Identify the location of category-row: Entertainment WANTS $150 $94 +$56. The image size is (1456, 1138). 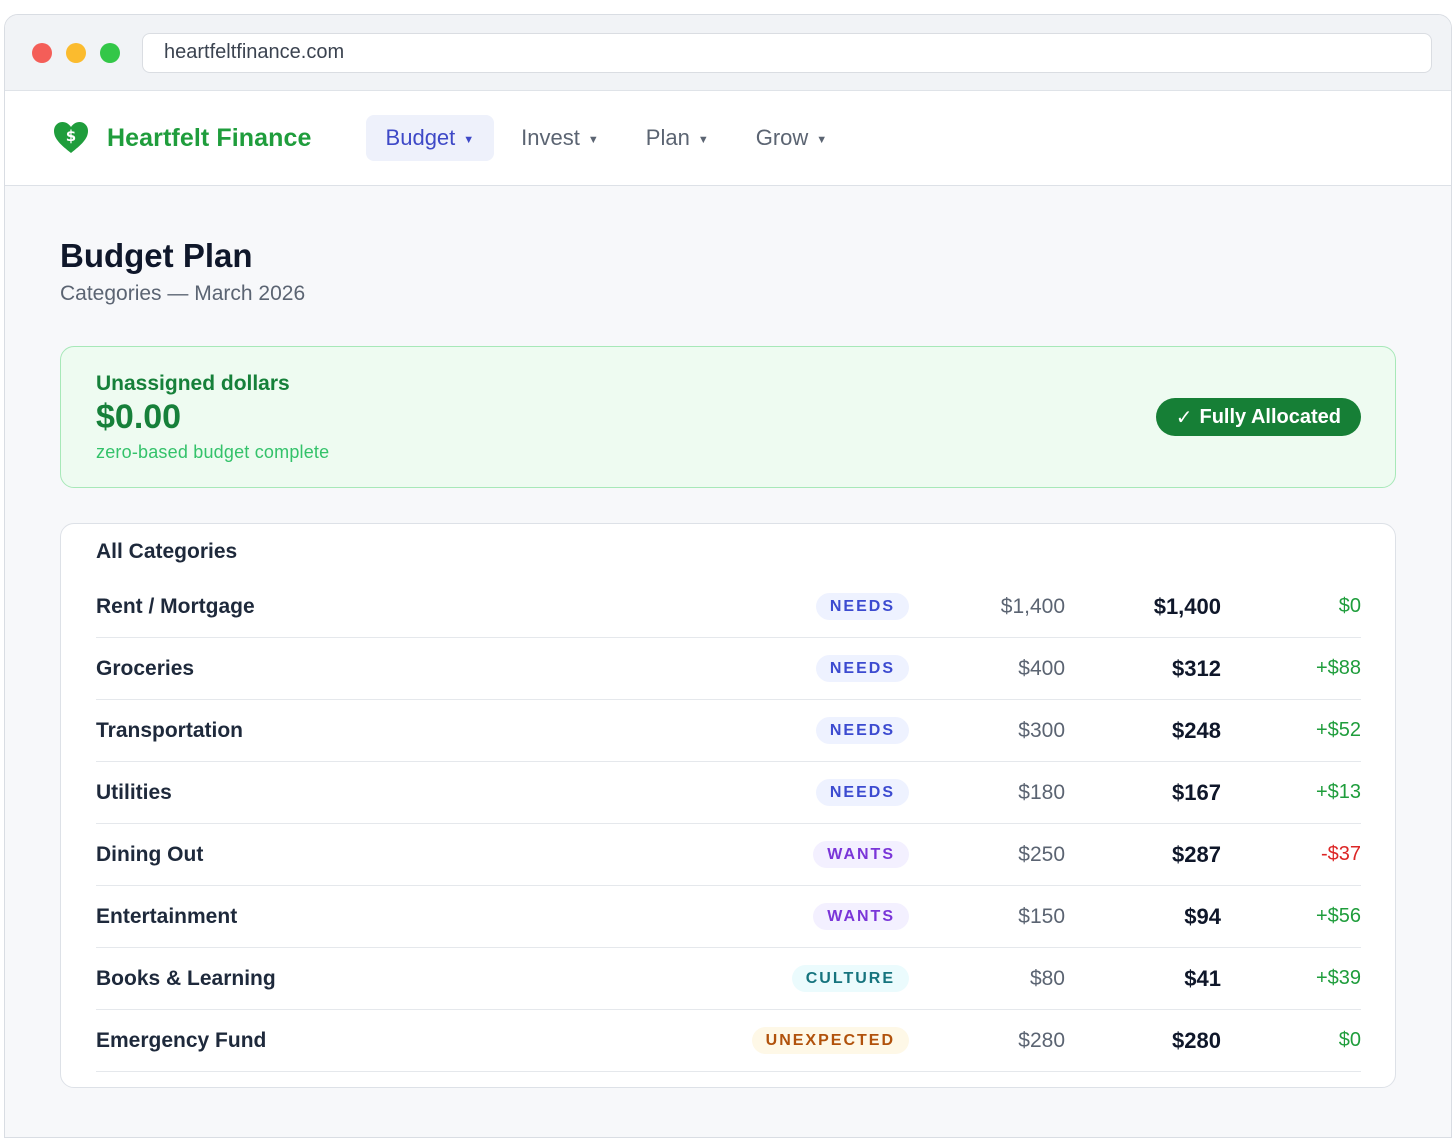
(728, 917).